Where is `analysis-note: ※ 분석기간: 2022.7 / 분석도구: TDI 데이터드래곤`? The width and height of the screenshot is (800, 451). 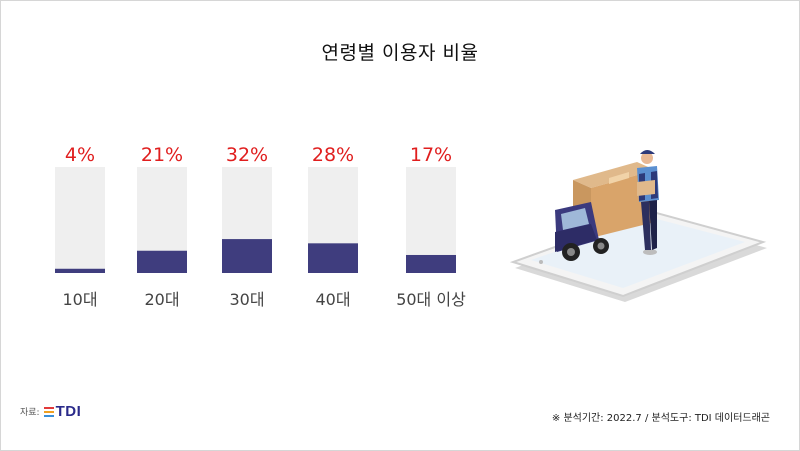 analysis-note: ※ 분석기간: 2022.7 / 분석도구: TDI 데이터드래곤 is located at coordinates (660, 418).